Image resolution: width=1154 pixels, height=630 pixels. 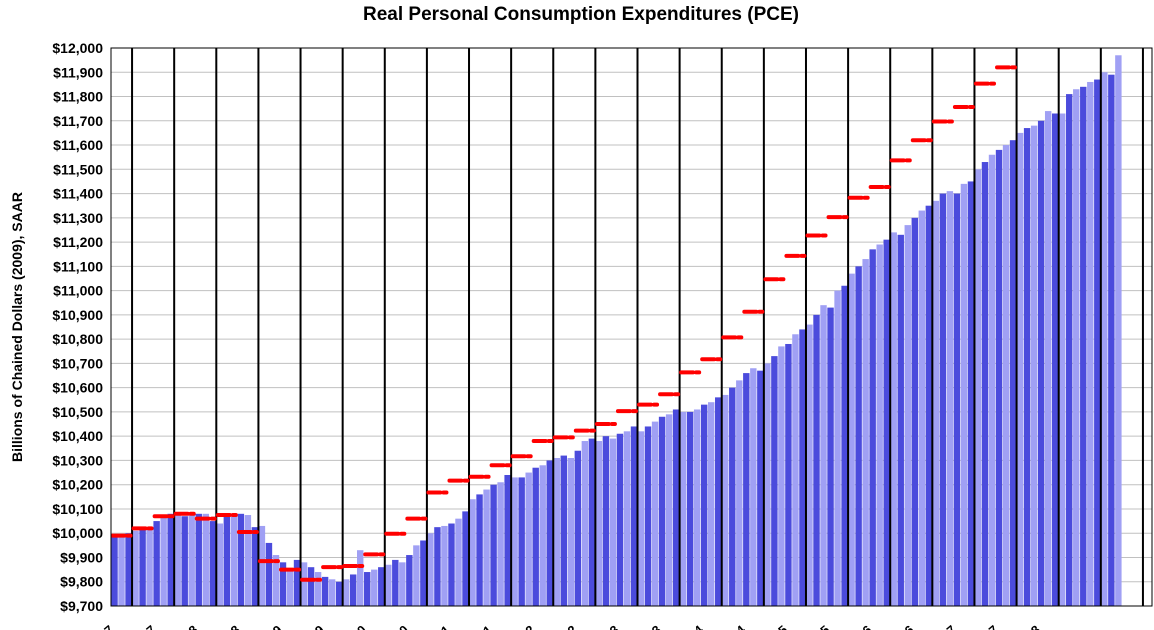 What do you see at coordinates (569, 626) in the screenshot?
I see `x-tick-label: 12` at bounding box center [569, 626].